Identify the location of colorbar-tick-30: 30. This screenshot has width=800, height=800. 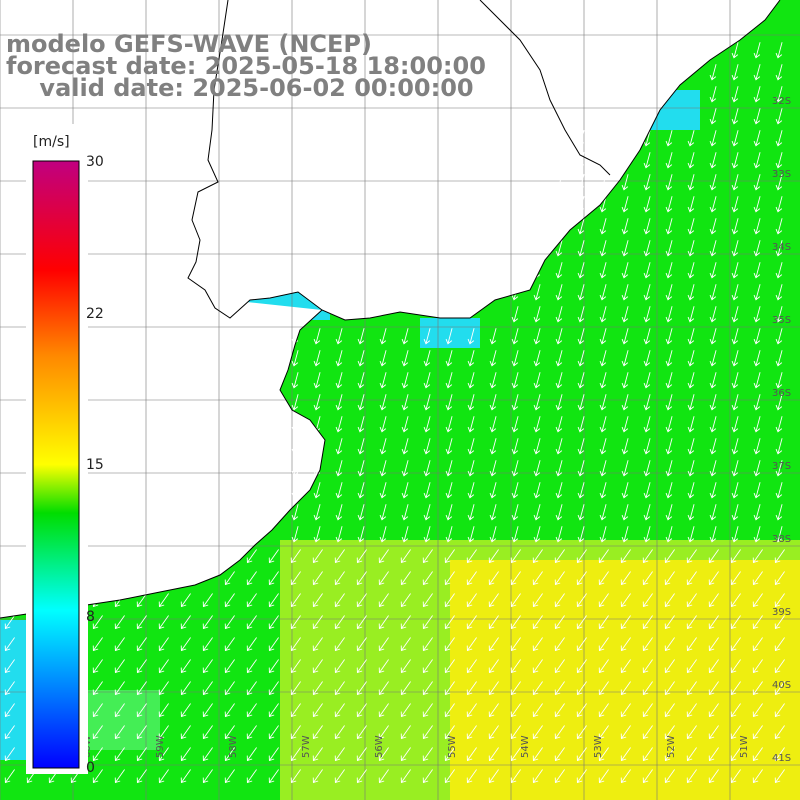
(95, 162).